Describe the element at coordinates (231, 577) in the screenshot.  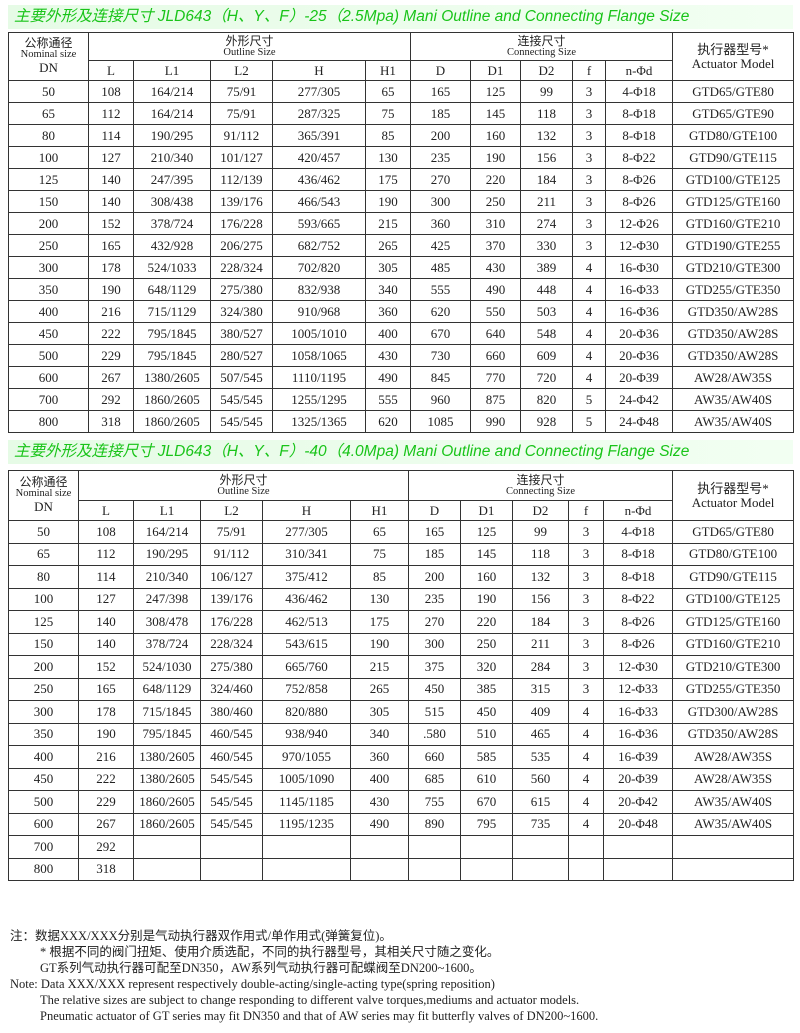
I see `table-cell: 106/127` at that location.